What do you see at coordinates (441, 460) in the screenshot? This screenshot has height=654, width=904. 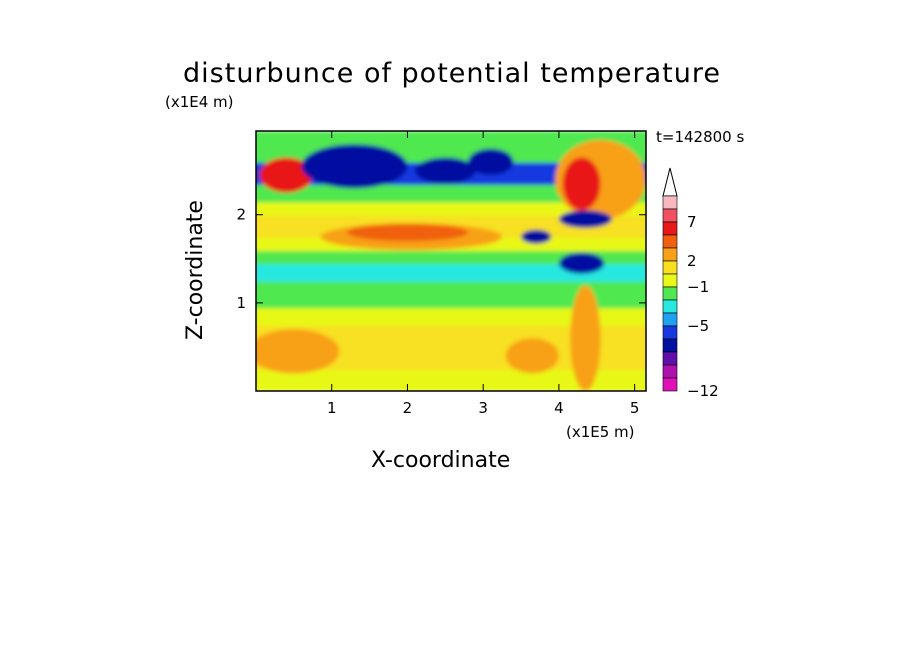 I see `x-axis-label: X-coordinate` at bounding box center [441, 460].